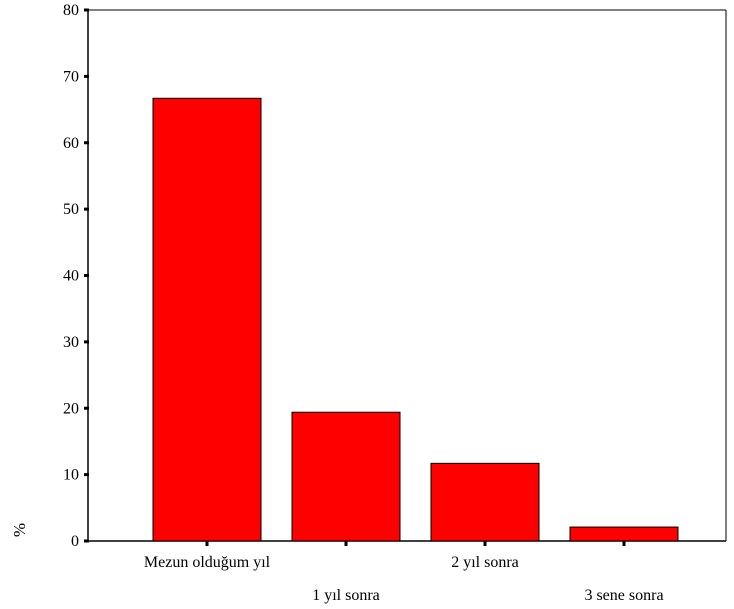 This screenshot has width=734, height=609. What do you see at coordinates (485, 562) in the screenshot?
I see `x-tick-label: 2 yıl sonra` at bounding box center [485, 562].